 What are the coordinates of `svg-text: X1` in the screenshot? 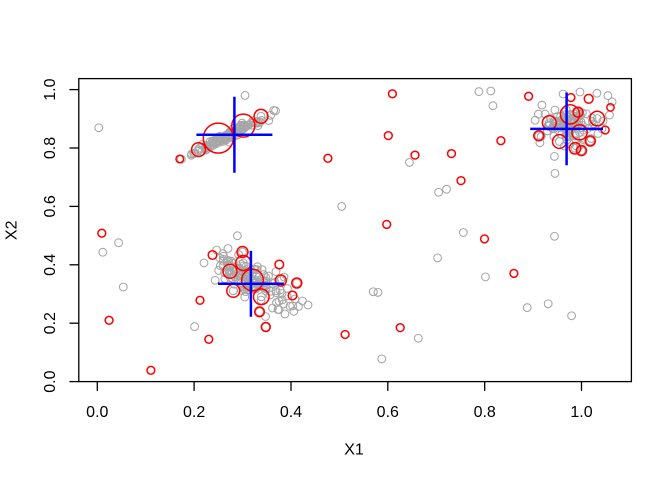 It's located at (354, 450).